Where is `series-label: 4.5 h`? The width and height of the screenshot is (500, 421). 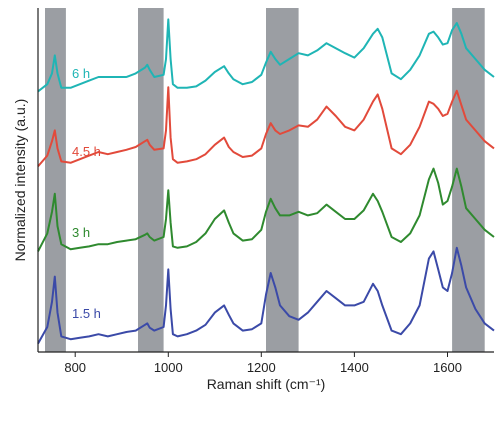 series-label: 4.5 h is located at coordinates (86, 151).